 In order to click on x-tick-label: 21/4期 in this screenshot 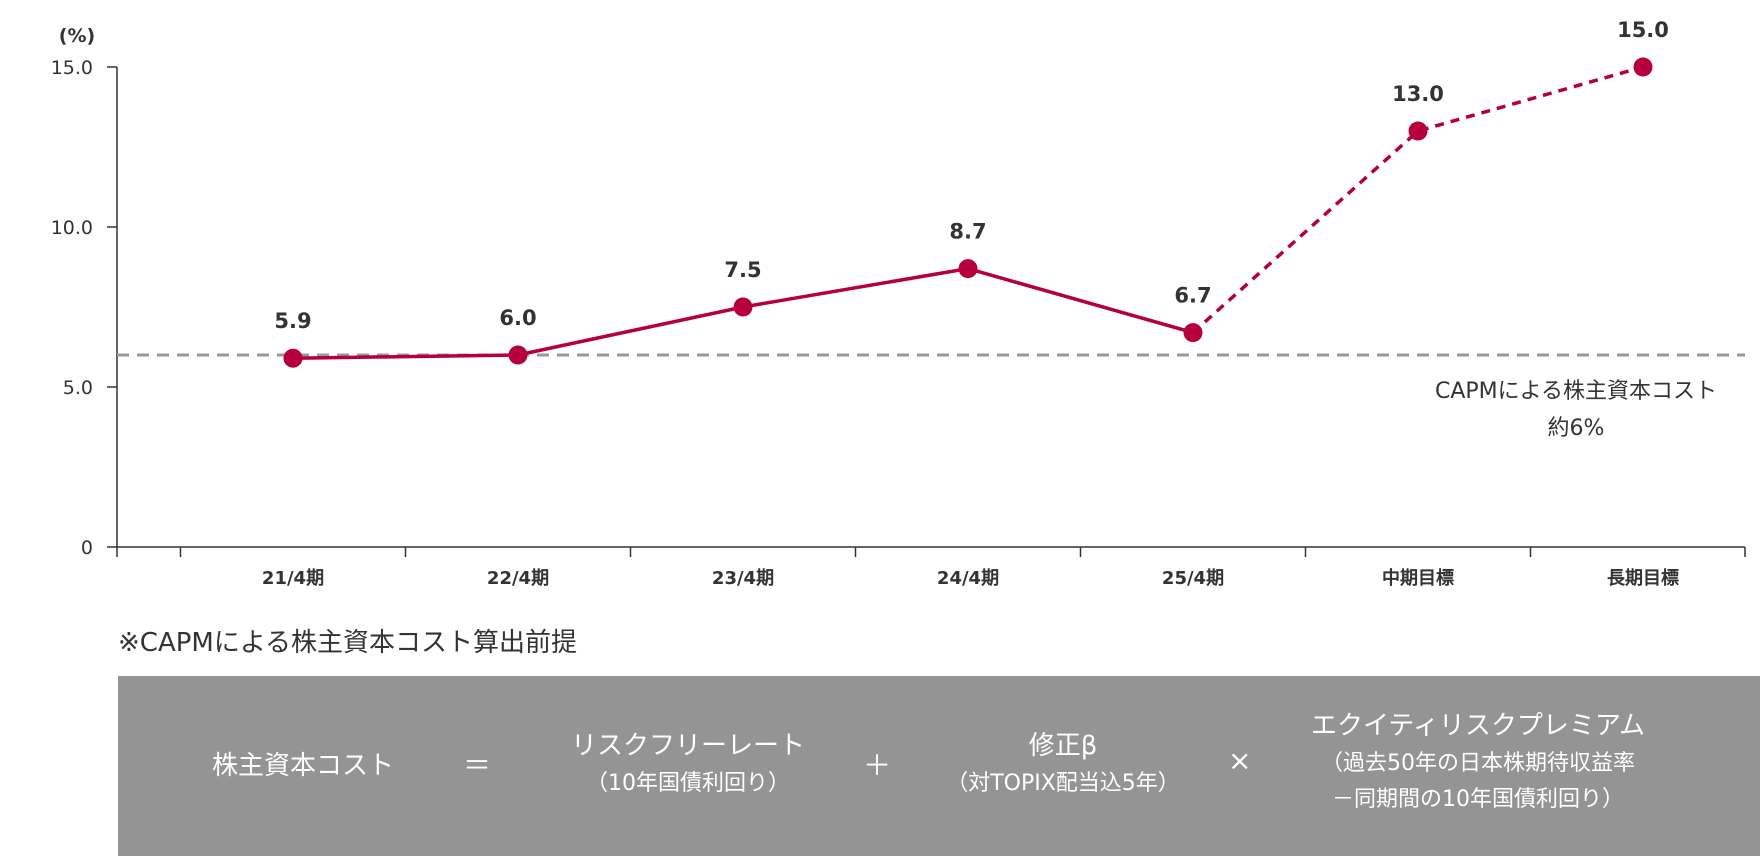, I will do `click(293, 578)`.